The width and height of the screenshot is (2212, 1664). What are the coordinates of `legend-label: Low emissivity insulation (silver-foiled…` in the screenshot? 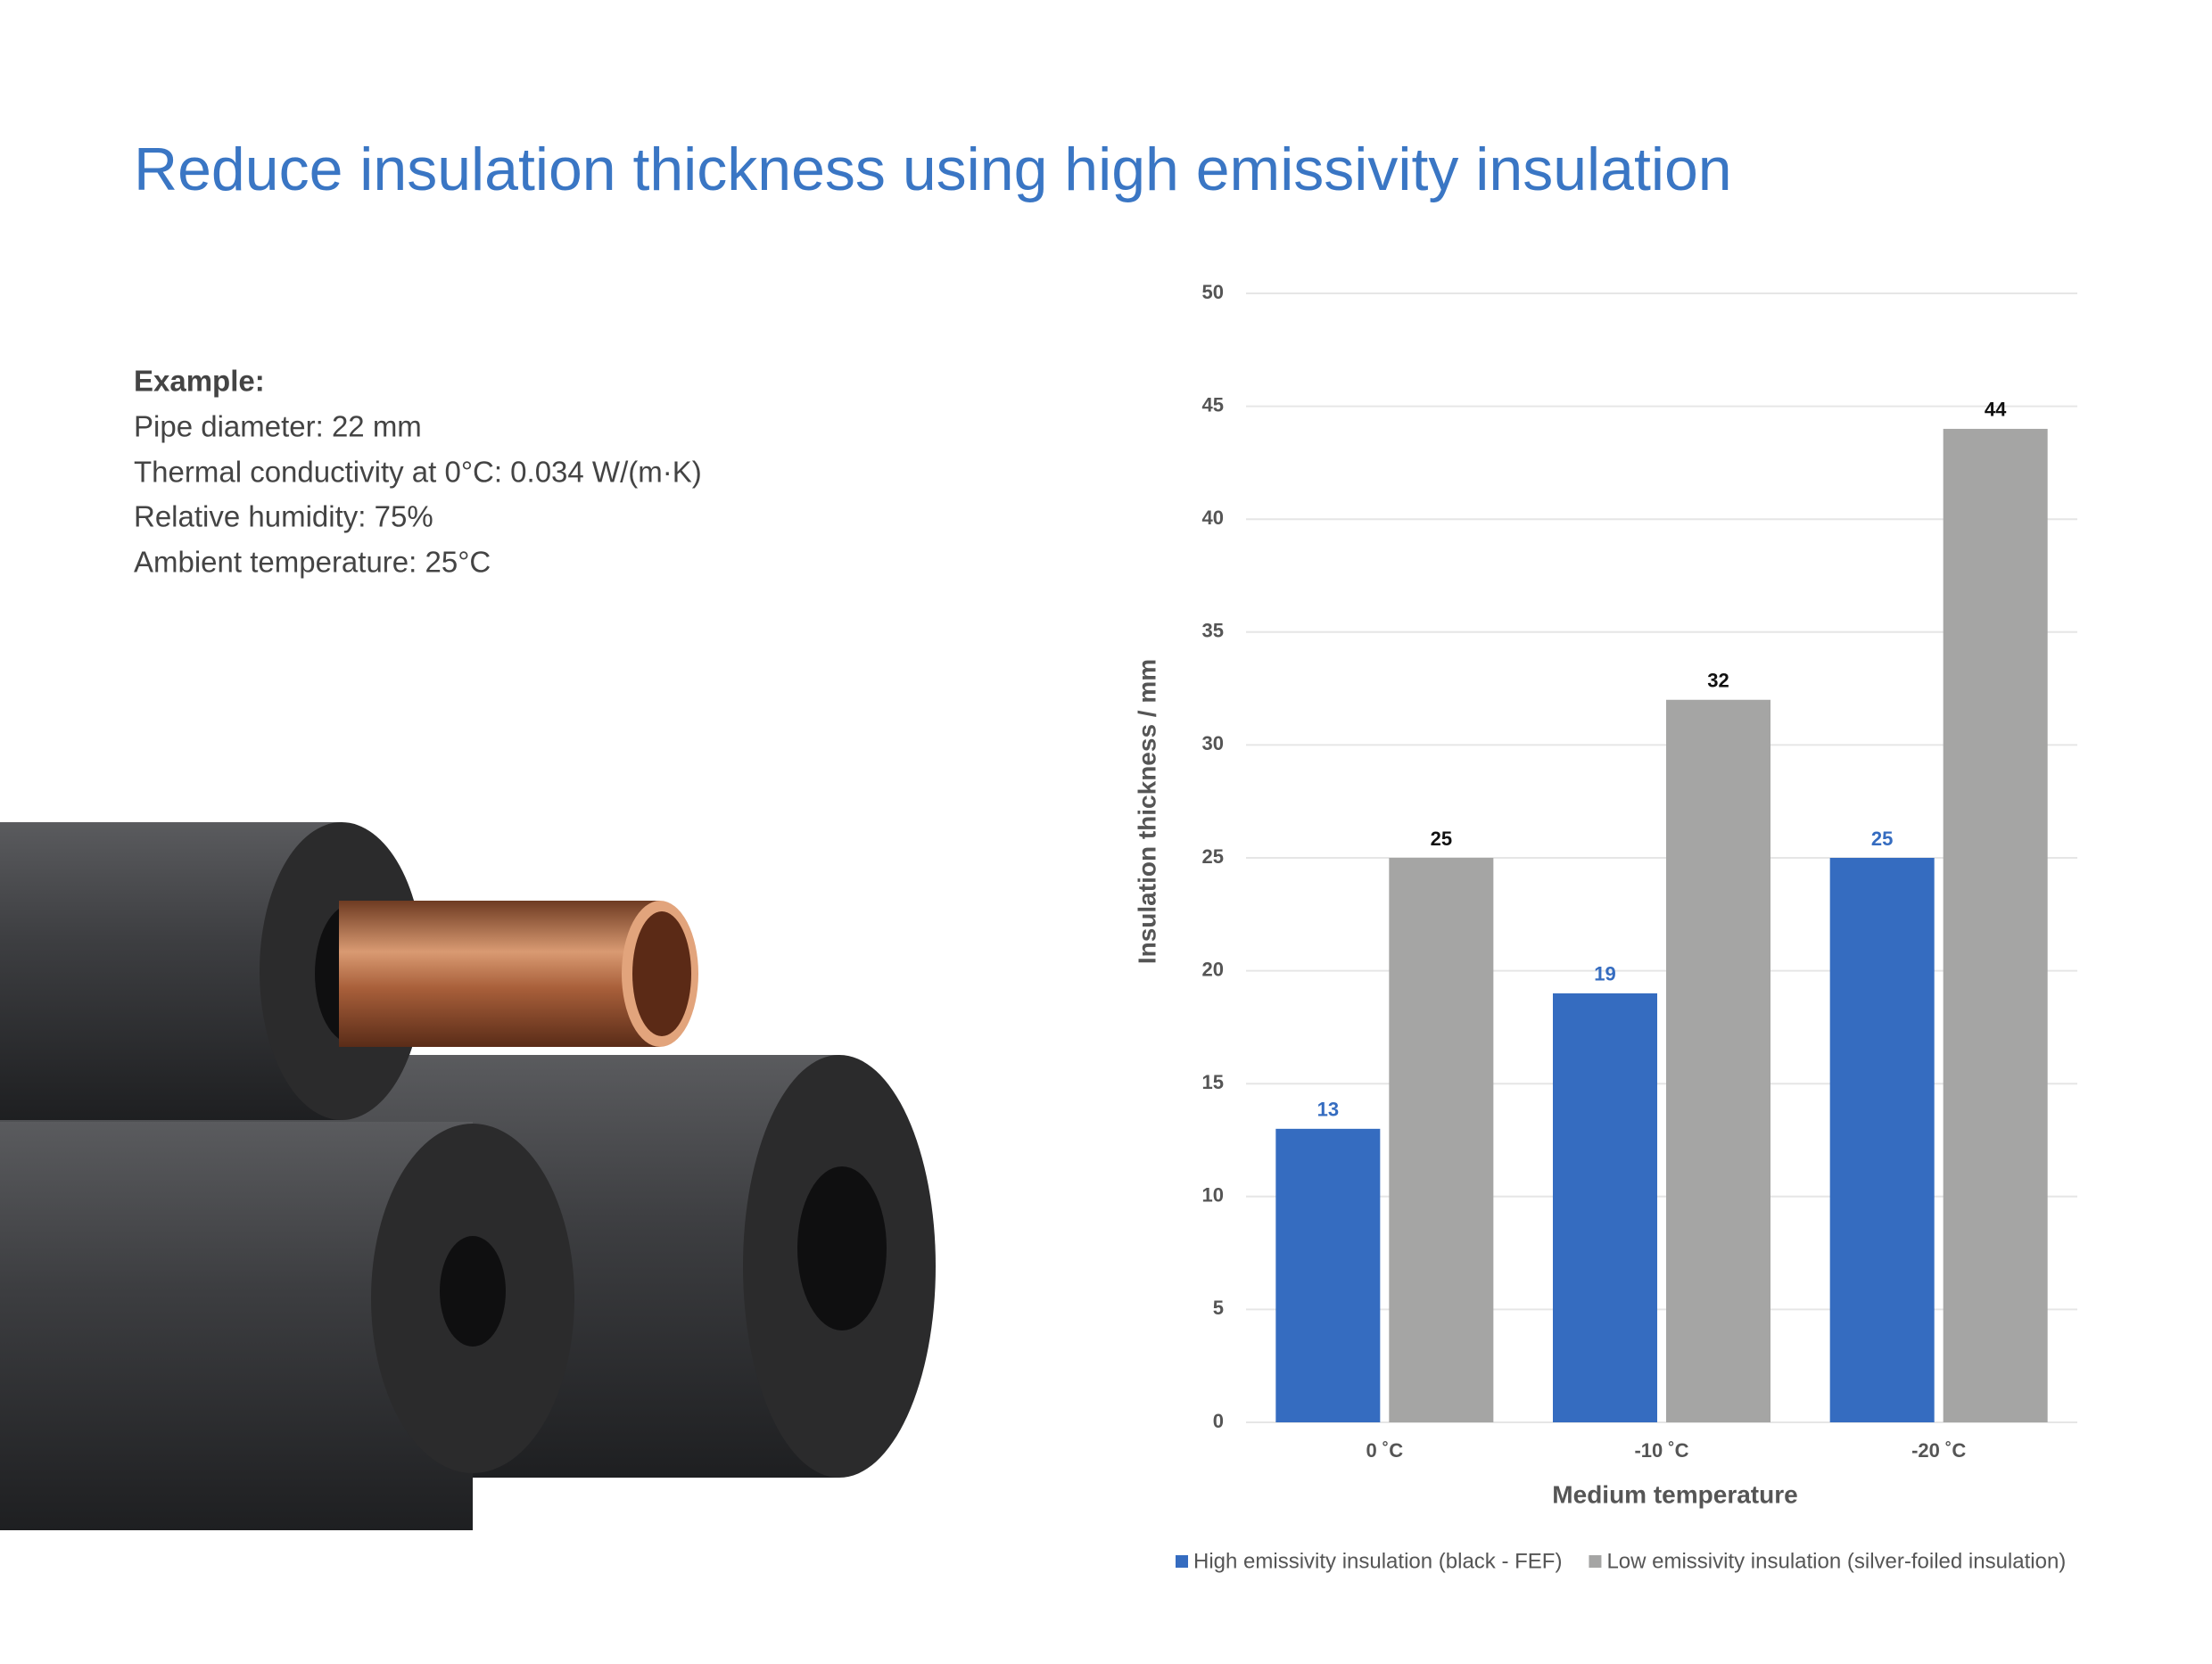 It's located at (1836, 1561).